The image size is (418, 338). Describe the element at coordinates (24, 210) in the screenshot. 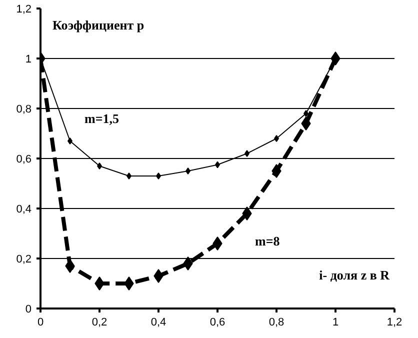

I see `y-tick-label: 0,4` at that location.